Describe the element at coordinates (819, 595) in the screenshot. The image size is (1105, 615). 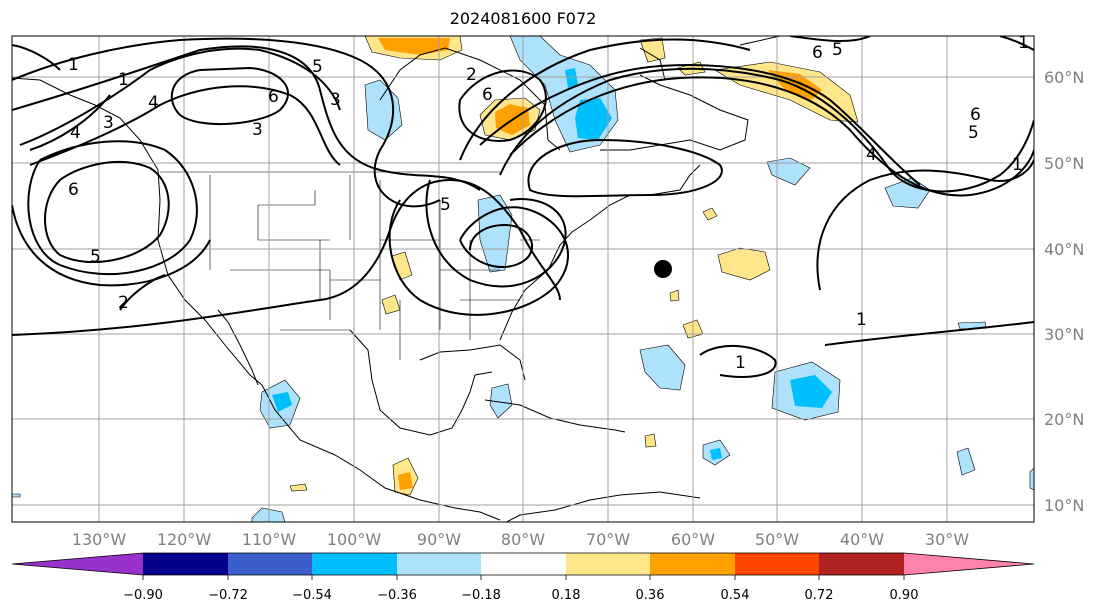
I see `colorbar-tick-label: 0.72` at that location.